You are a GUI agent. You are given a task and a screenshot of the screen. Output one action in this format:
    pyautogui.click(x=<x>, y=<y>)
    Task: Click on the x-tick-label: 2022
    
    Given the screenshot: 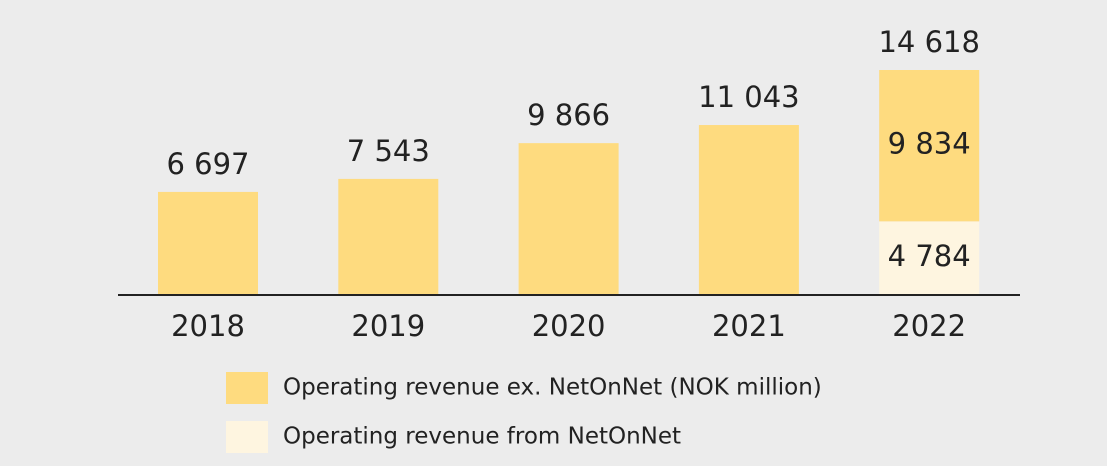 What is the action you would take?
    pyautogui.click(x=929, y=326)
    